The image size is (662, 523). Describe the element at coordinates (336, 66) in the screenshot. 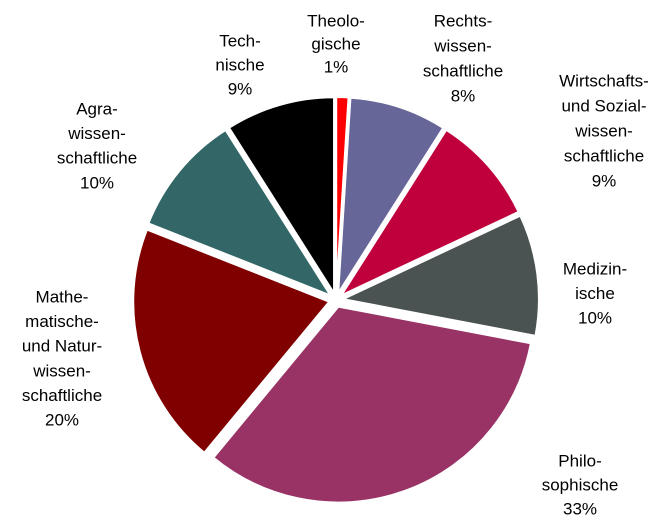

I see `slice-value-label: 1%` at that location.